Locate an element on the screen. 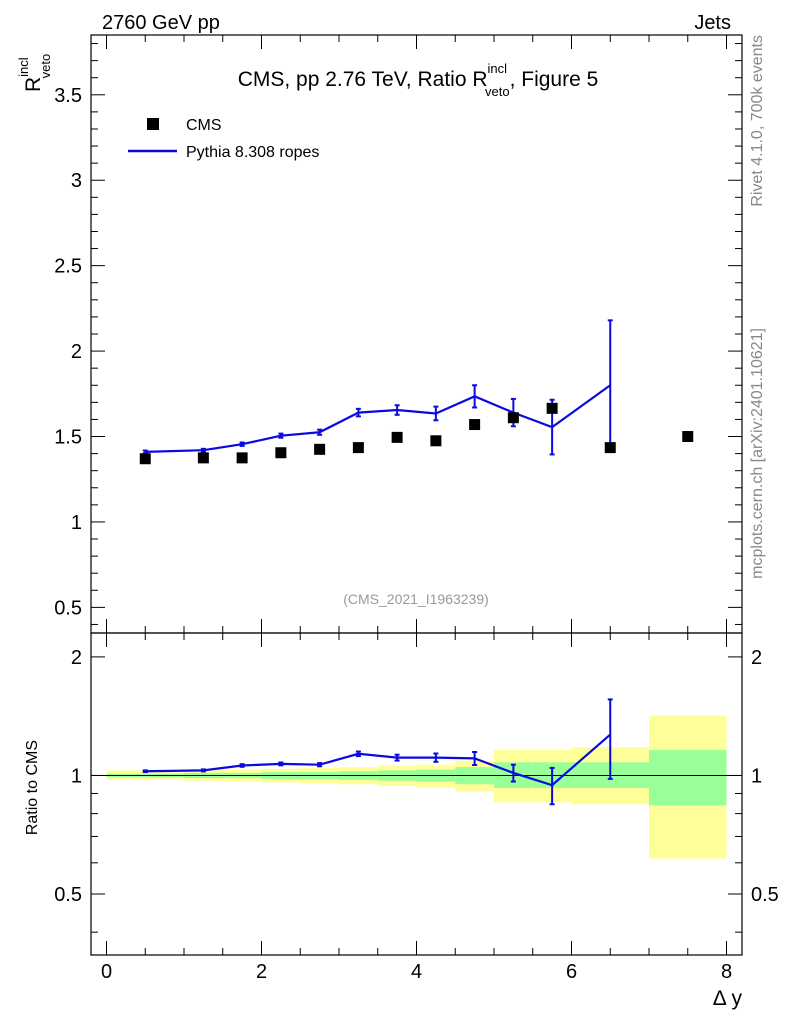 Image resolution: width=786 pixels, height=1024 pixels. ratio-y-tick-label-left: 2 is located at coordinates (76, 658).